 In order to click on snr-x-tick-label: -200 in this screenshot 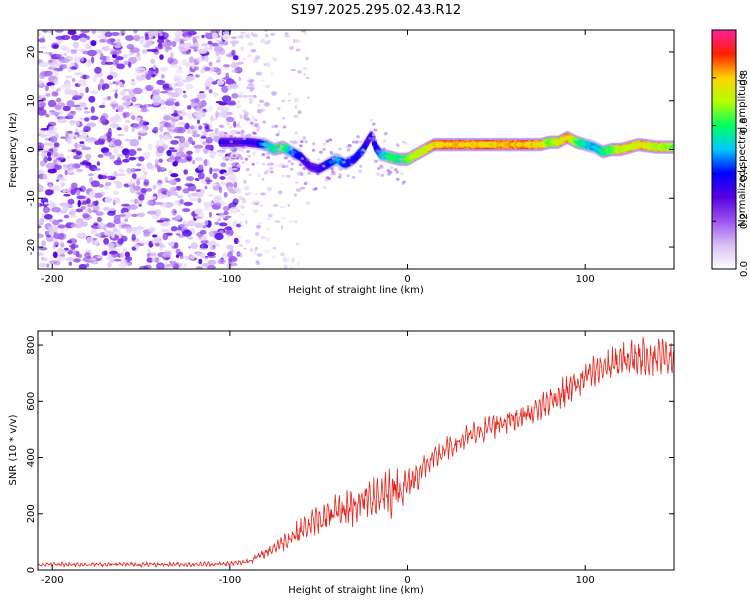, I will do `click(52, 580)`.